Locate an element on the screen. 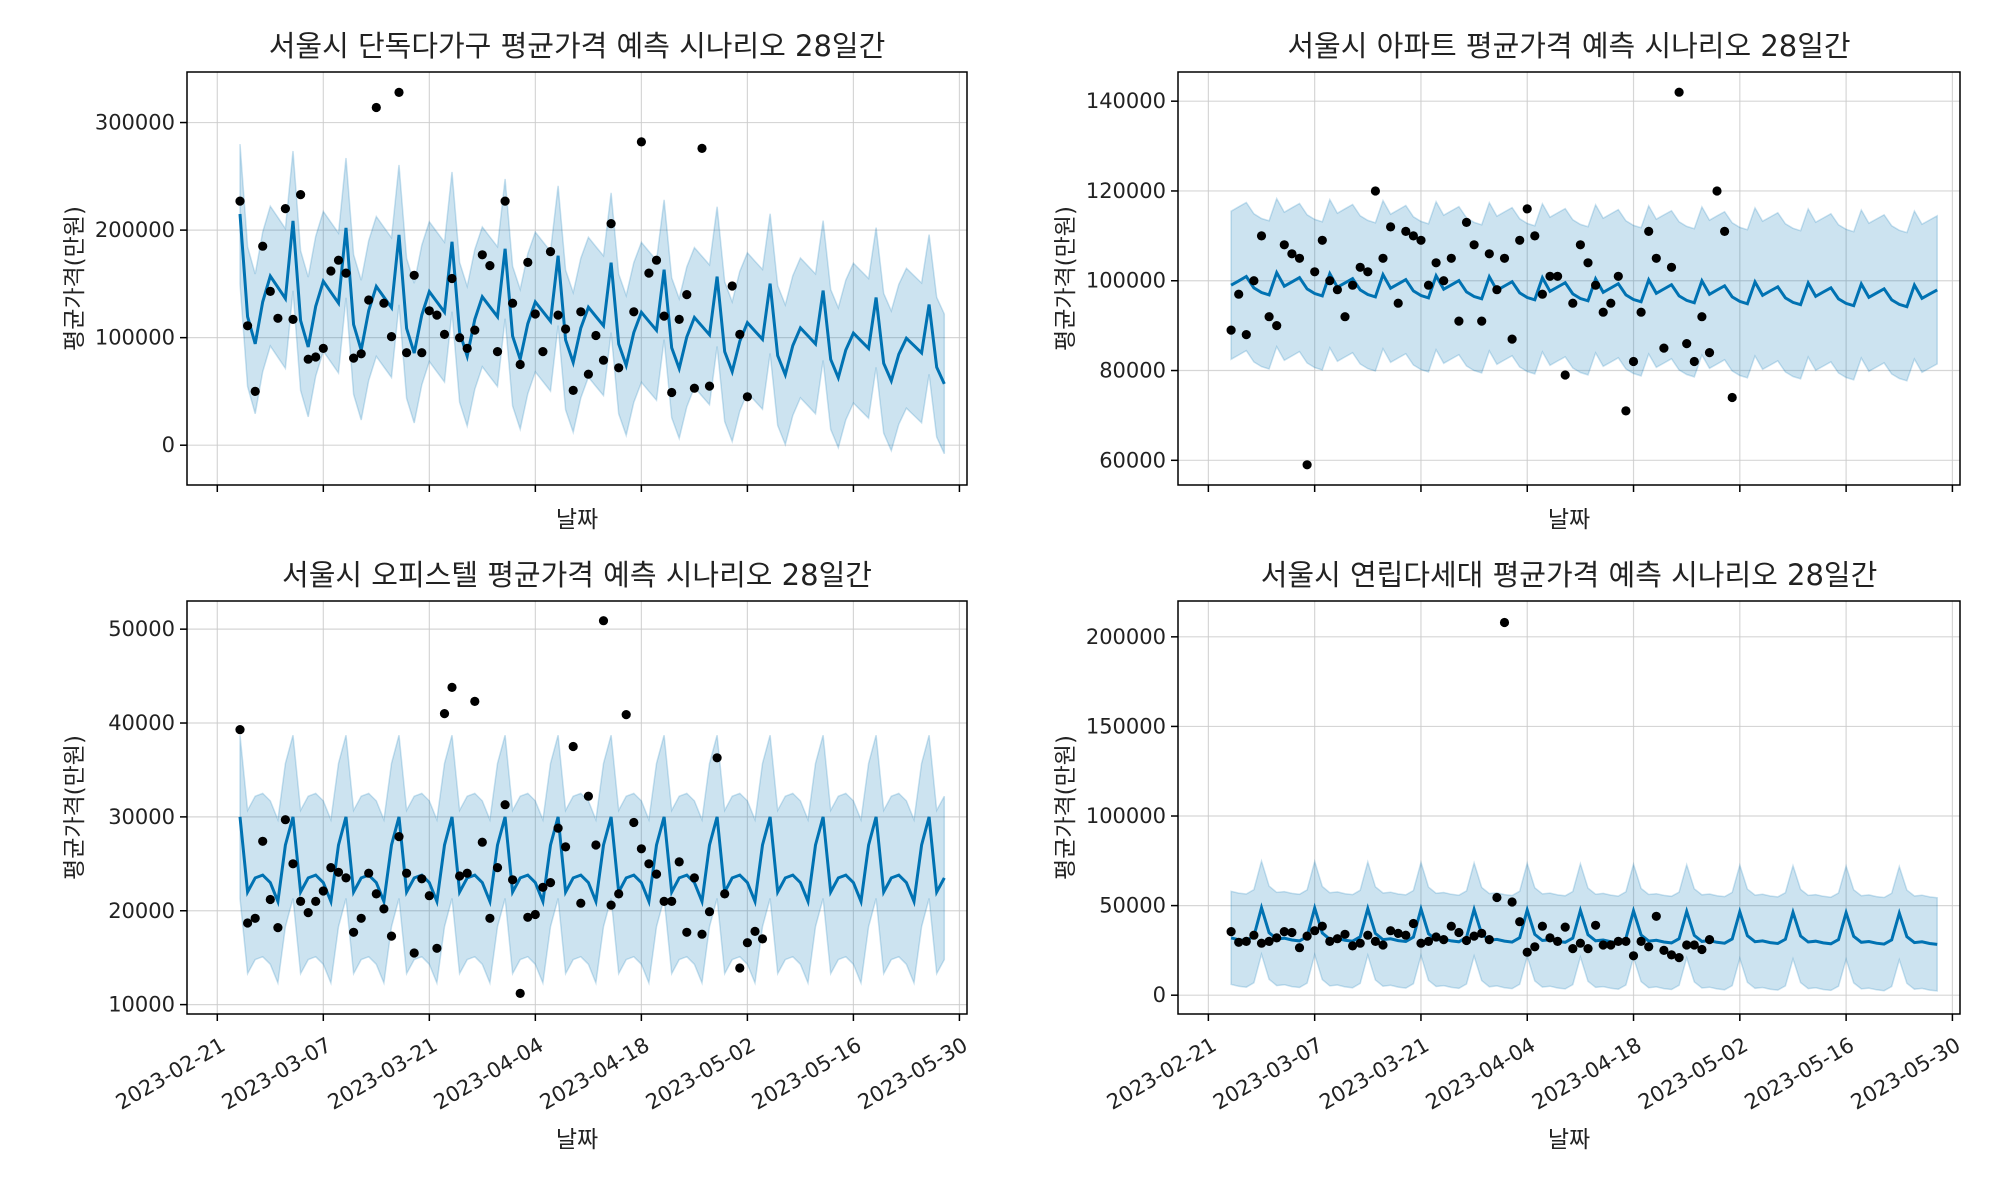 The image size is (2000, 1200). x-tick-label: 2023-03-21 is located at coordinates (1374, 1074).